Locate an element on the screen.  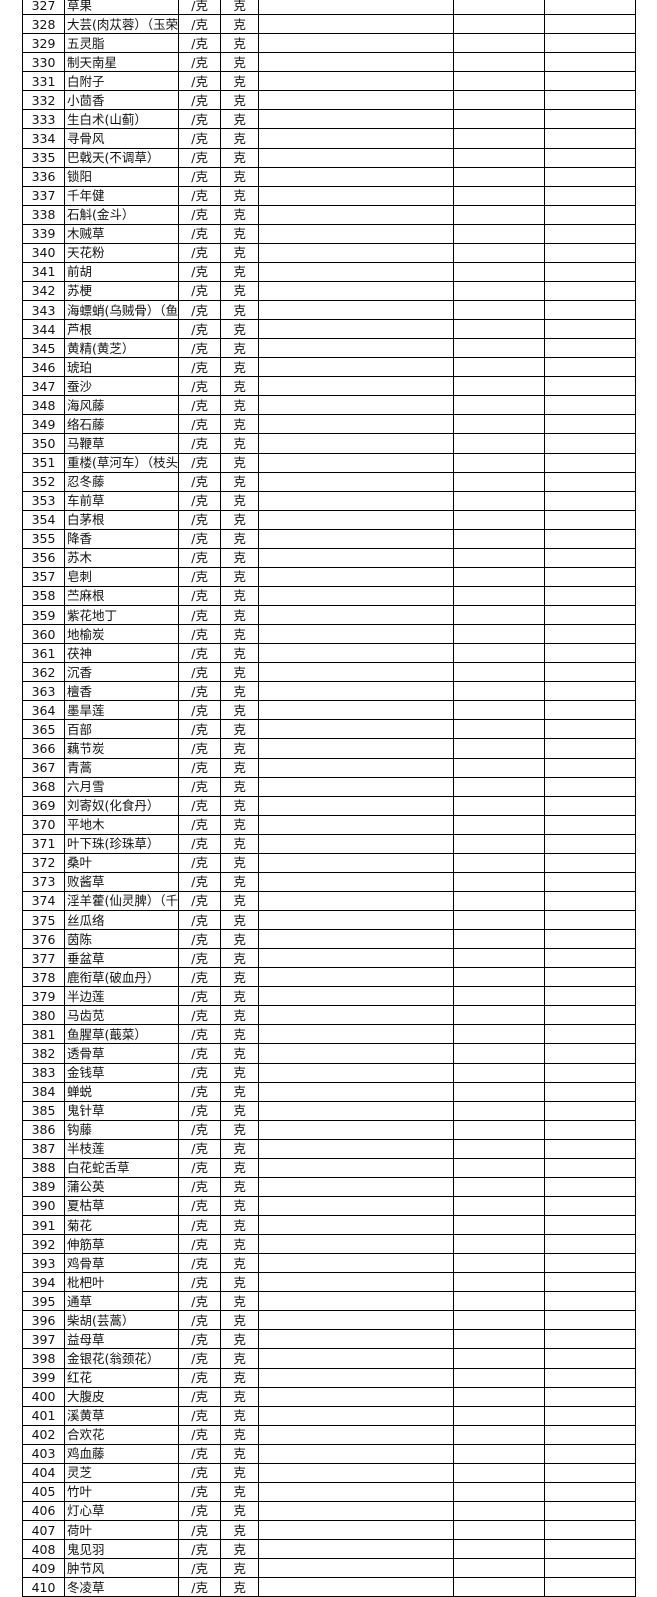
herb-name: 平地木 is located at coordinates (121, 824).